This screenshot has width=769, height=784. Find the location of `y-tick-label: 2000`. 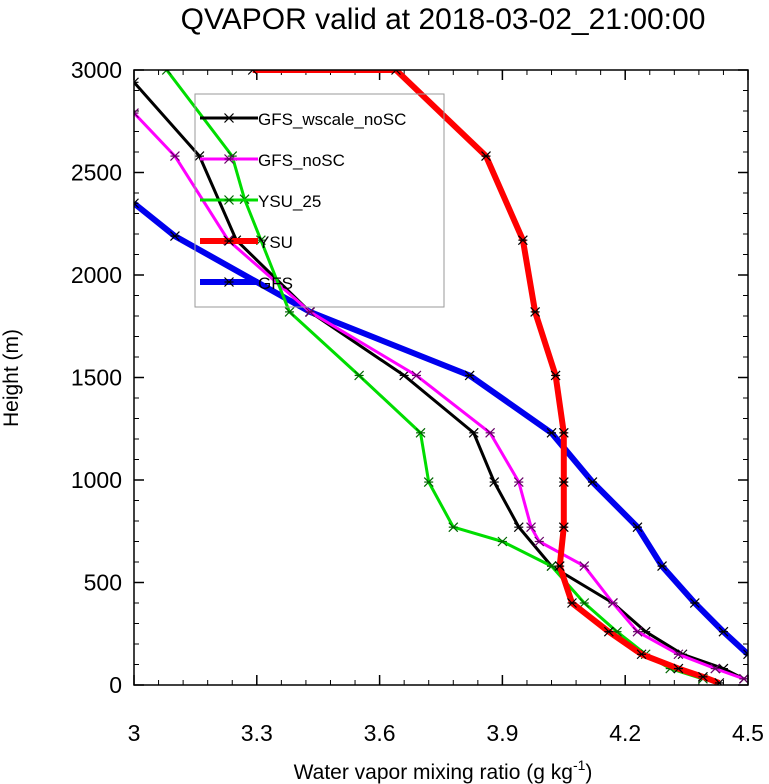

y-tick-label: 2000 is located at coordinates (96, 275).